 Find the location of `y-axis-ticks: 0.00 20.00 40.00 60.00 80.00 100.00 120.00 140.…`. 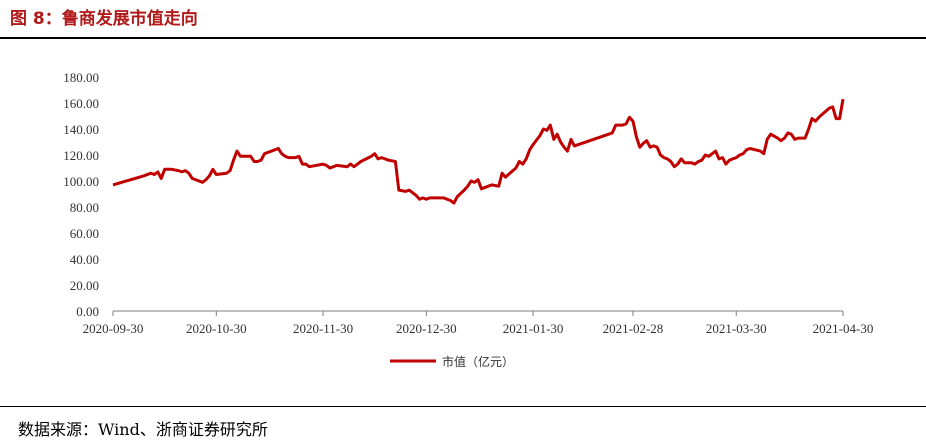

y-axis-ticks: 0.00 20.00 40.00 60.00 80.00 100.00 120.00 140.… is located at coordinates (81, 194).